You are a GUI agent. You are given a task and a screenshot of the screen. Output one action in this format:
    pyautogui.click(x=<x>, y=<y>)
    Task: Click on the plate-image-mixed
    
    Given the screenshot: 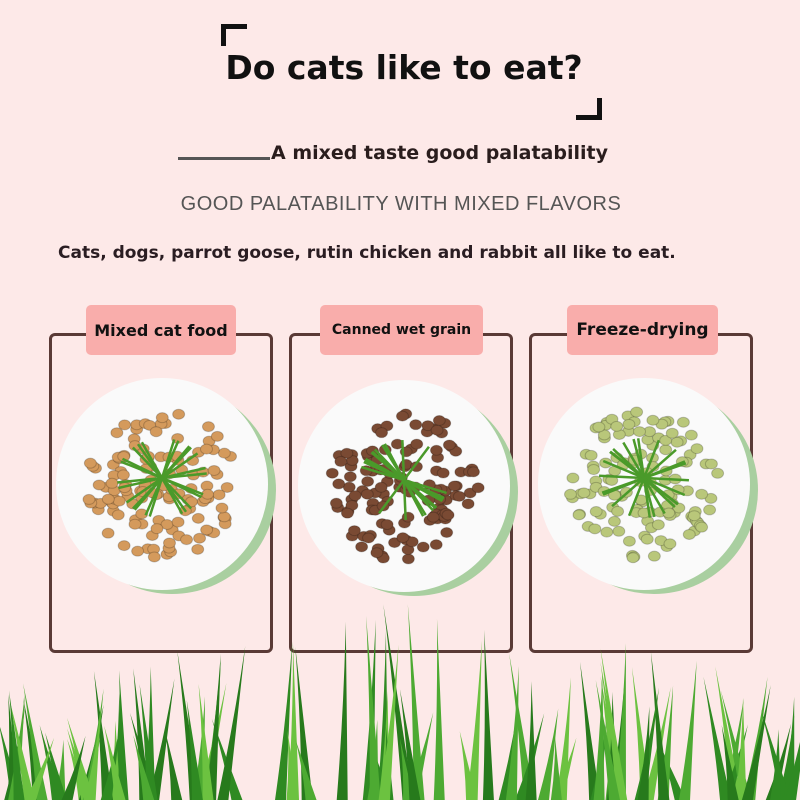 What is the action you would take?
    pyautogui.click(x=166, y=486)
    